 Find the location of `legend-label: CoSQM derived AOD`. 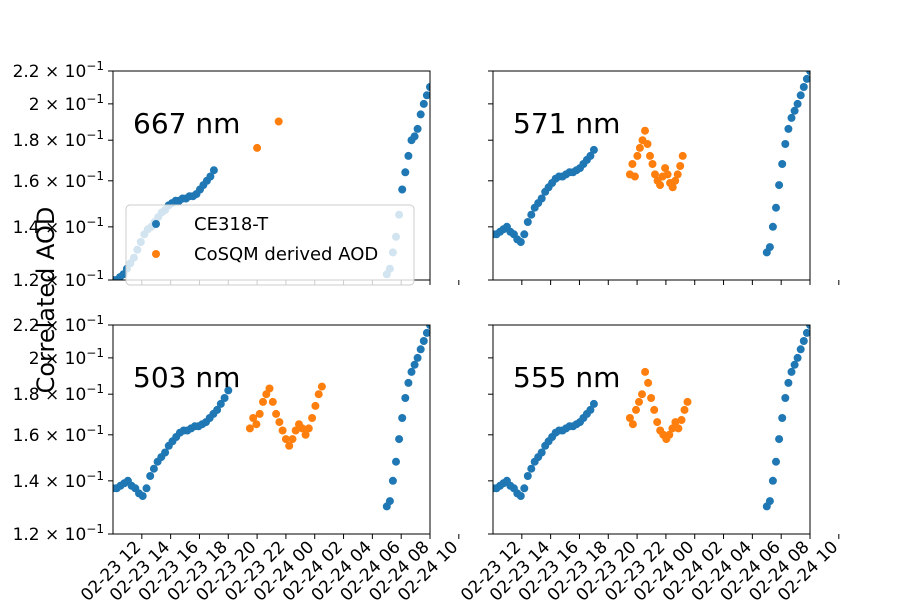

legend-label: CoSQM derived AOD is located at coordinates (286, 254).